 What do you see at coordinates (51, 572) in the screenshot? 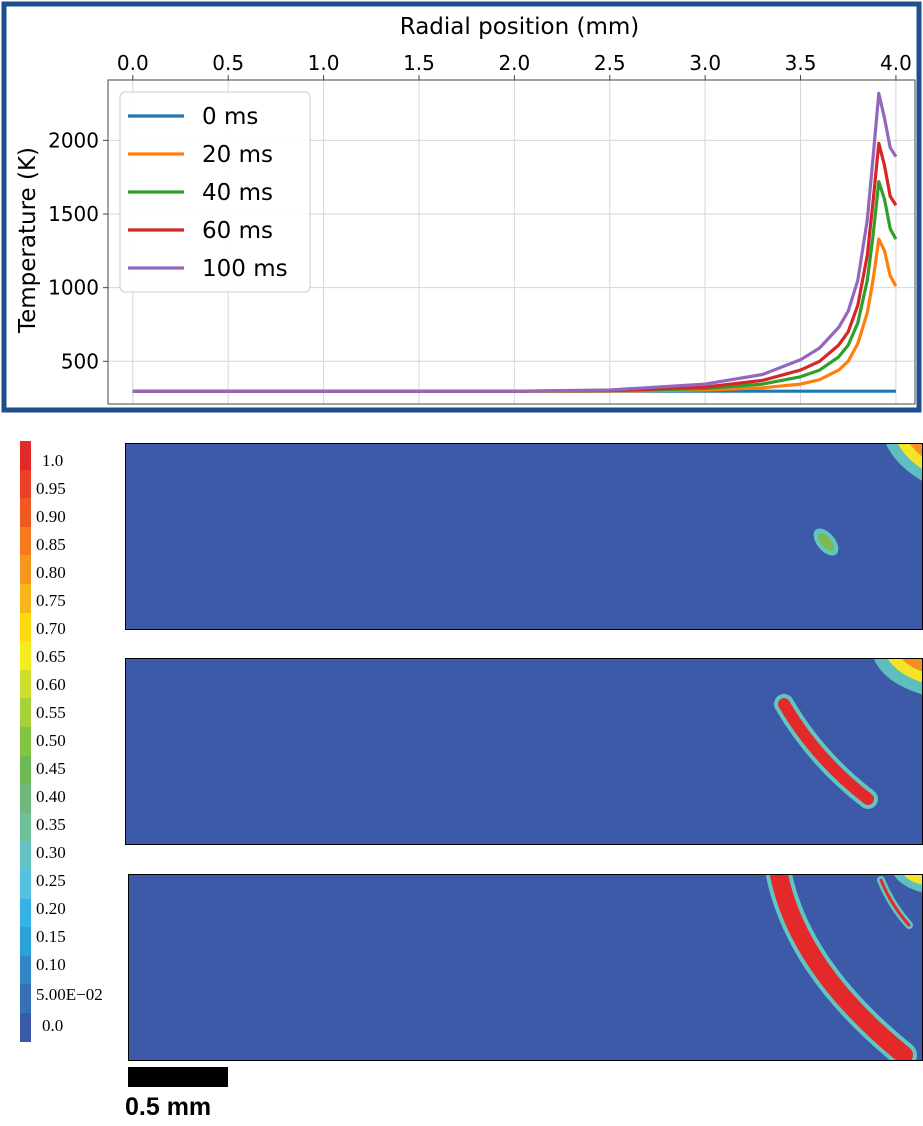
I see `colorbar-label: 0.80` at bounding box center [51, 572].